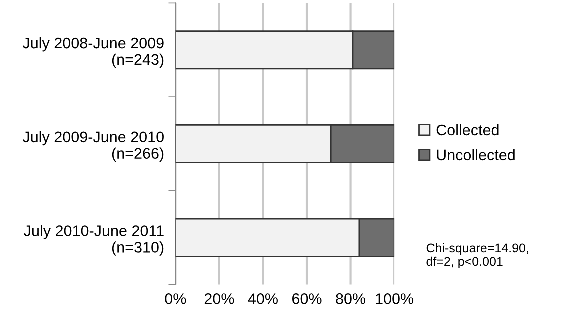 This screenshot has height=320, width=576. Describe the element at coordinates (307, 299) in the screenshot. I see `x-tick-label: 60%` at that location.